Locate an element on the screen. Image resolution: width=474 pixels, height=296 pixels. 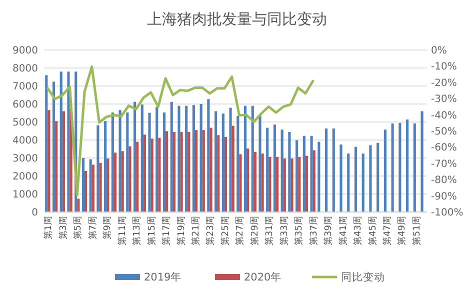
y-tick-label: 6000 is located at coordinates (25, 105).